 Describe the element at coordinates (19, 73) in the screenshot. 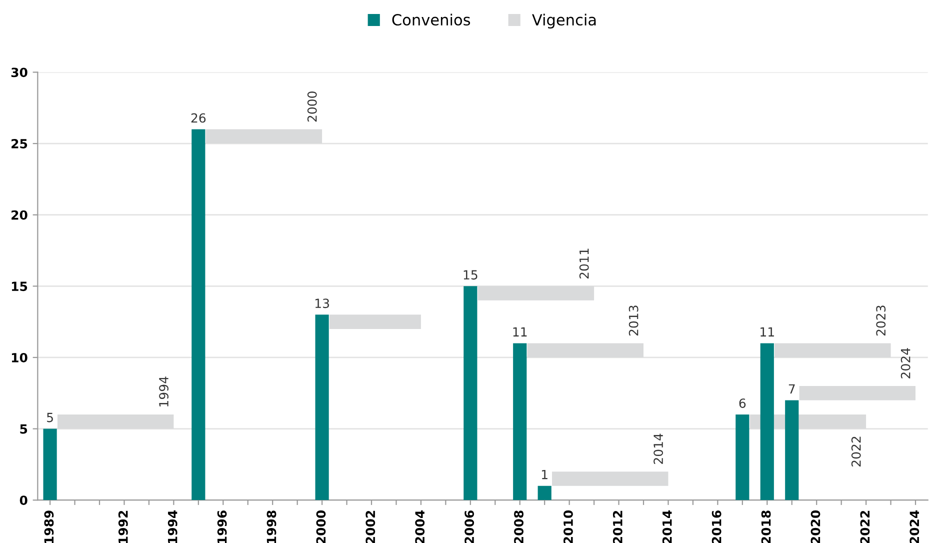

I see `y-tick-label: 30` at that location.